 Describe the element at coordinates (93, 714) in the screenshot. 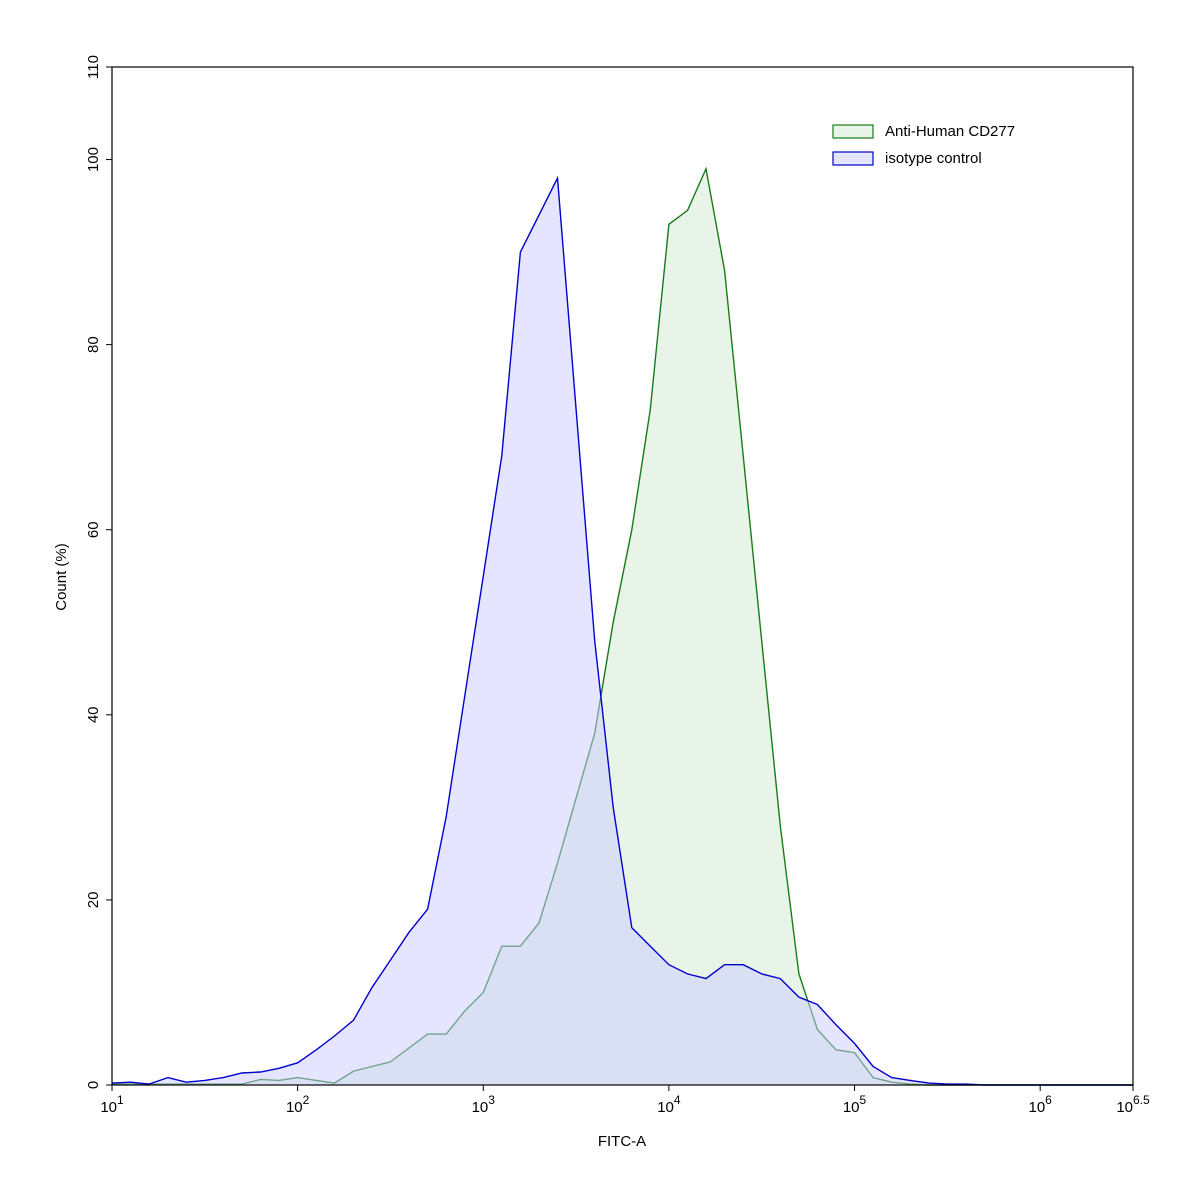

I see `y-tick-label: 40` at that location.